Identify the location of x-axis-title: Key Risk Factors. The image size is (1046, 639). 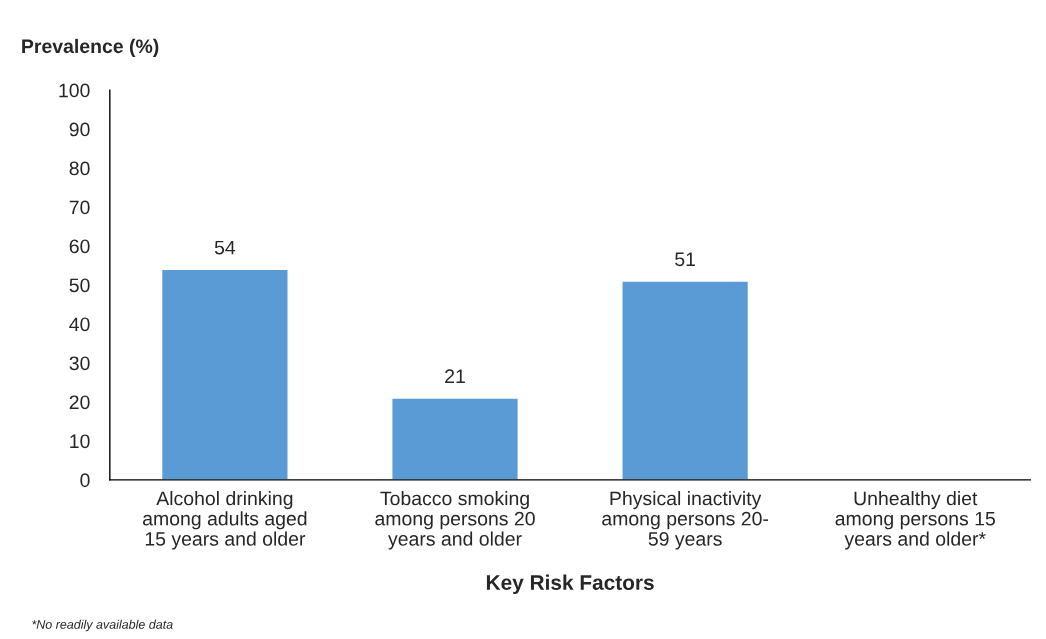
(570, 584).